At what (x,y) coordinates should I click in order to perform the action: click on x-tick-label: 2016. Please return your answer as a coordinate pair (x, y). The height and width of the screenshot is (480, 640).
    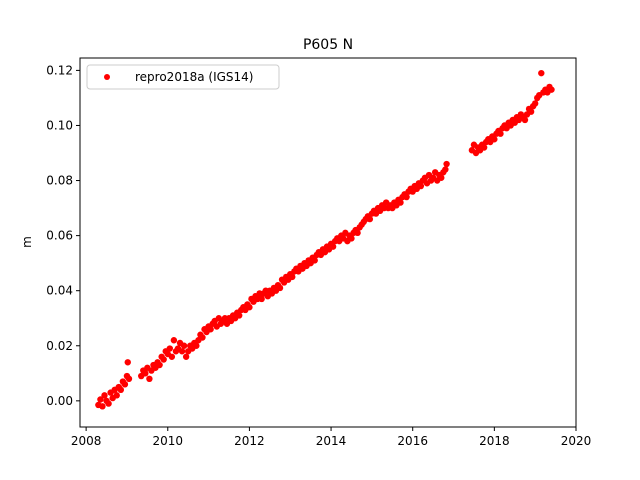
    Looking at the image, I should click on (412, 441).